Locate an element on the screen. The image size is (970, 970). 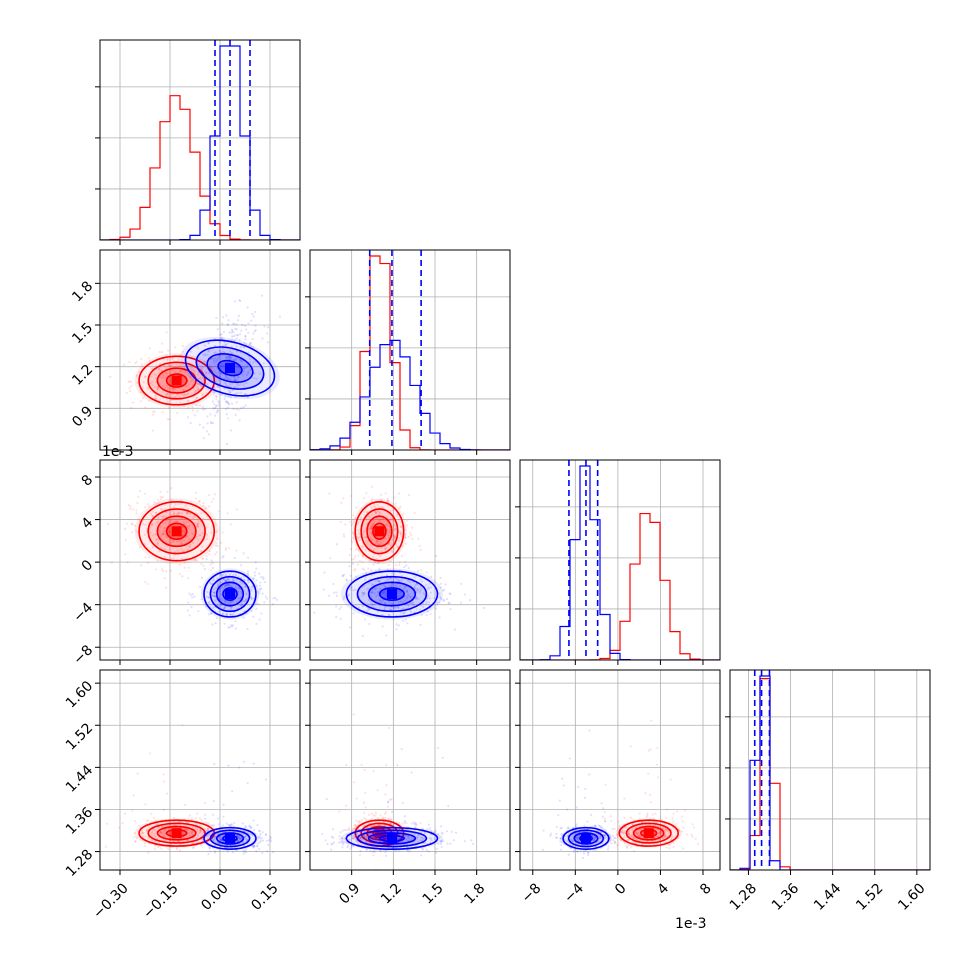
y-tick-label: 1.5 is located at coordinates (82, 333).